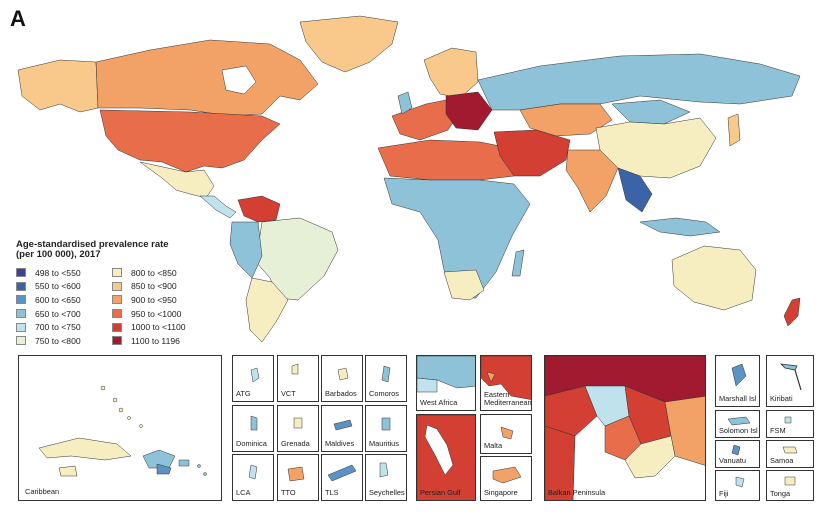 The width and height of the screenshot is (832, 513). I want to click on legend-label: 550 to <600, so click(58, 286).